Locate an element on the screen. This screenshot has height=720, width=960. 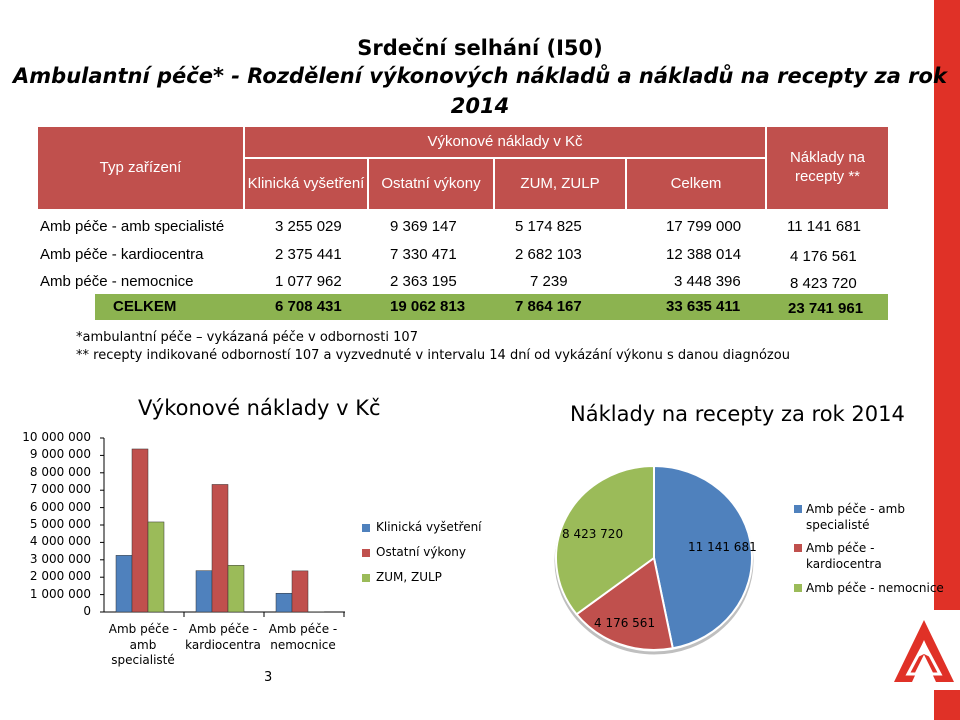
slide-accent-bar is located at coordinates (947, 305).